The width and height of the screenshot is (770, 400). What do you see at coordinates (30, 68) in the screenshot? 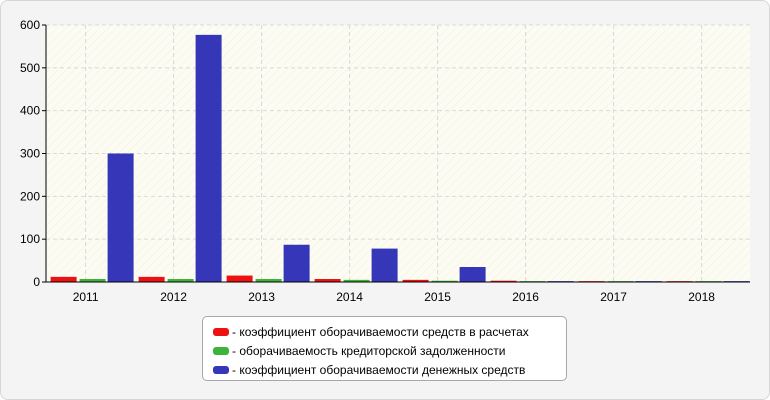
I see `y-tick-label: 500` at bounding box center [30, 68].